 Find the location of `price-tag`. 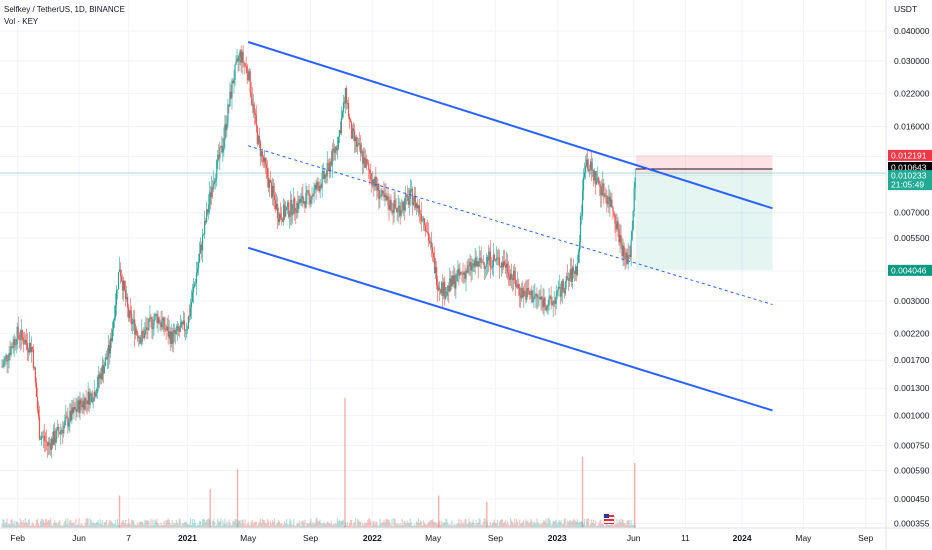

price-tag is located at coordinates (910, 168).